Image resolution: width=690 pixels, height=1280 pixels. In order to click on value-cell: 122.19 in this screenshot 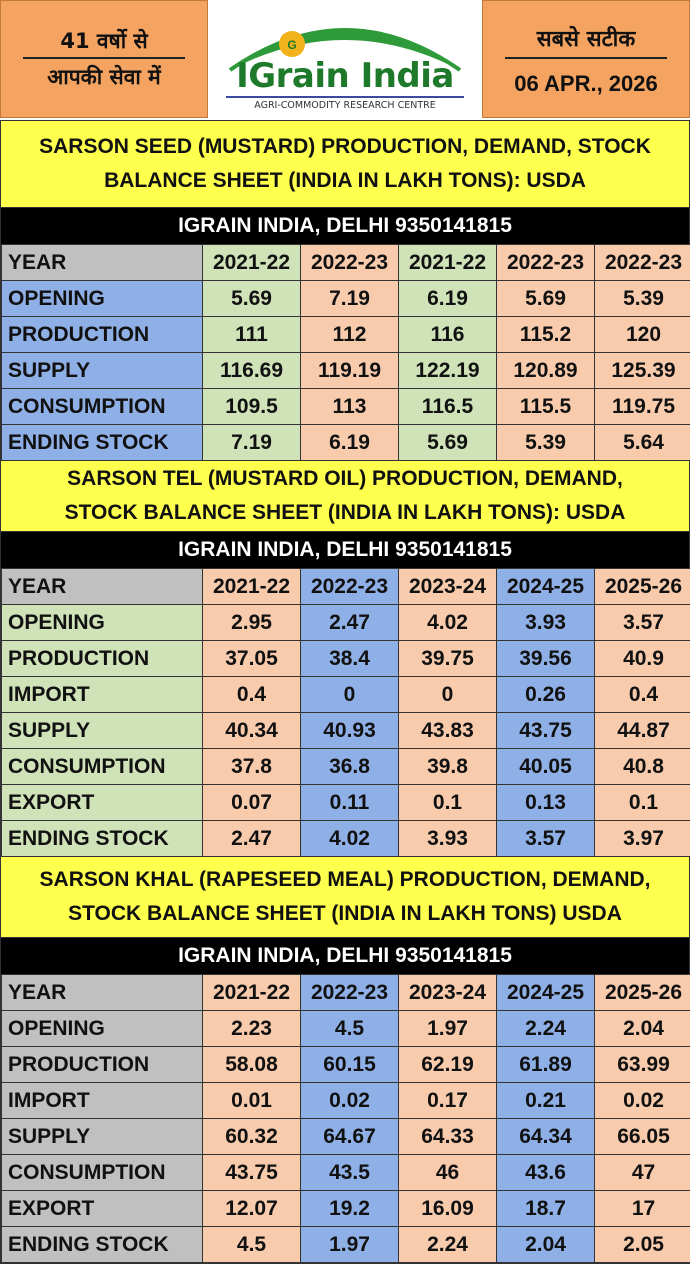, I will do `click(447, 370)`.